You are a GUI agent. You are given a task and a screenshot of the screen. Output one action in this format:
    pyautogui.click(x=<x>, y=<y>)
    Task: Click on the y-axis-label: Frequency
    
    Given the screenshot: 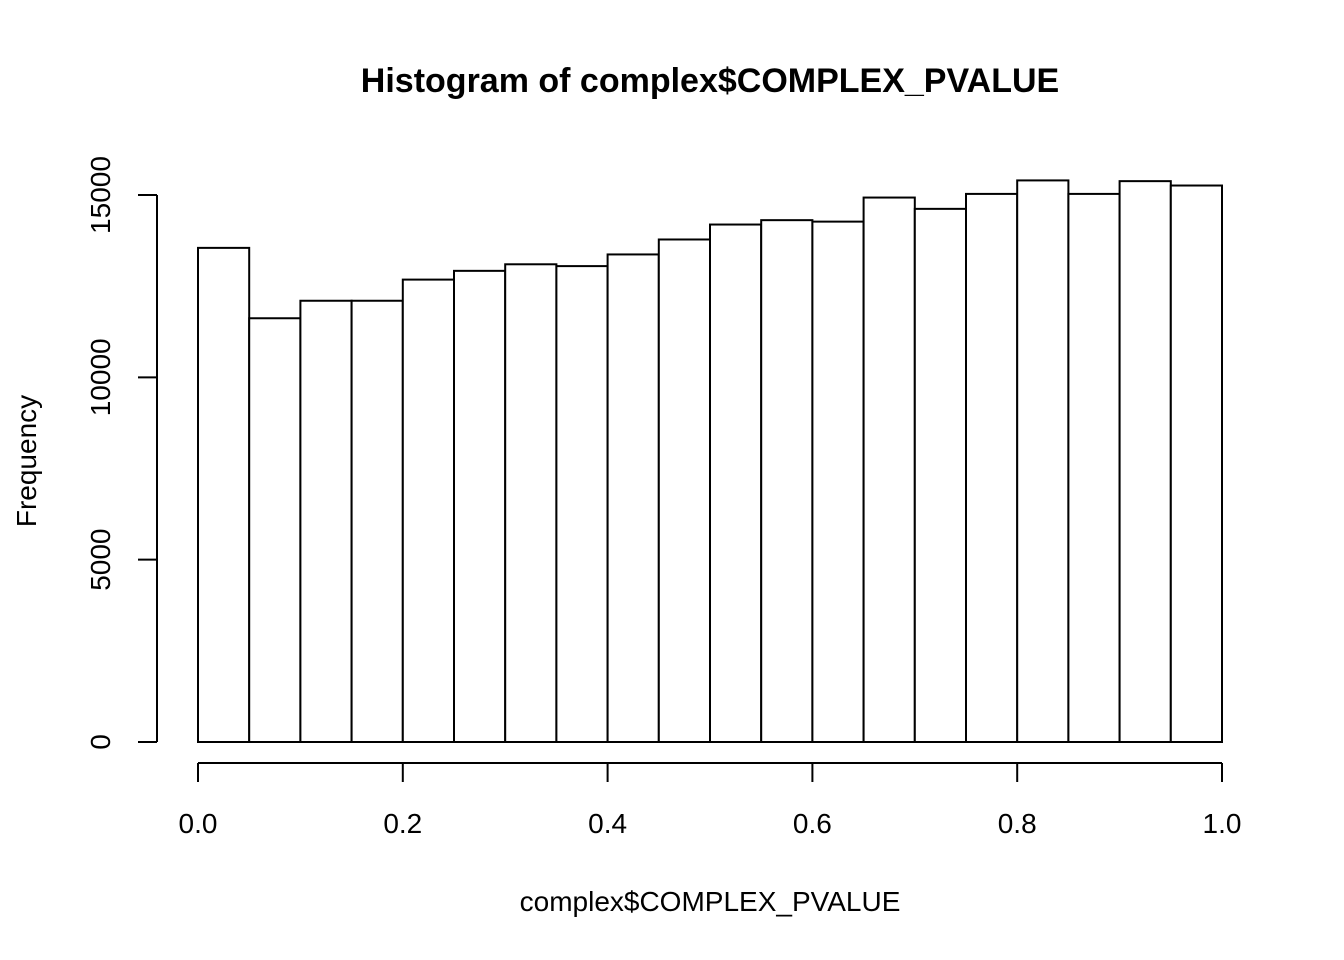 What is the action you would take?
    pyautogui.click(x=26, y=461)
    